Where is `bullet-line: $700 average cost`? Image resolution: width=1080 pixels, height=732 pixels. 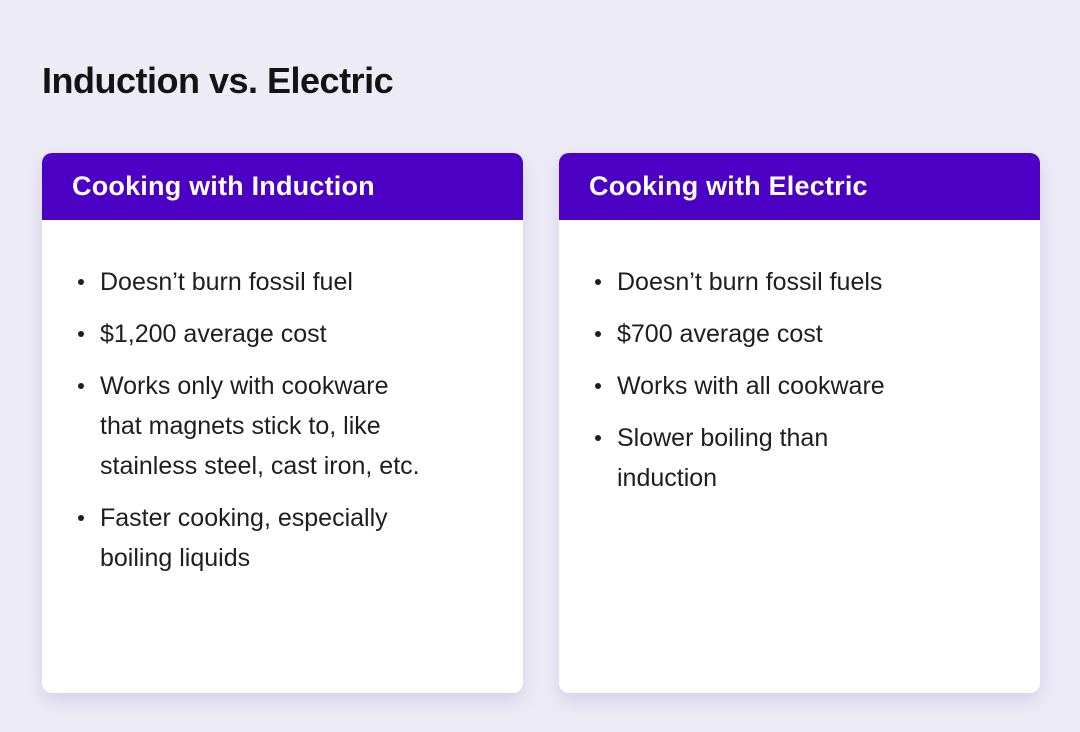
bullet-line: $700 average cost is located at coordinates (720, 334).